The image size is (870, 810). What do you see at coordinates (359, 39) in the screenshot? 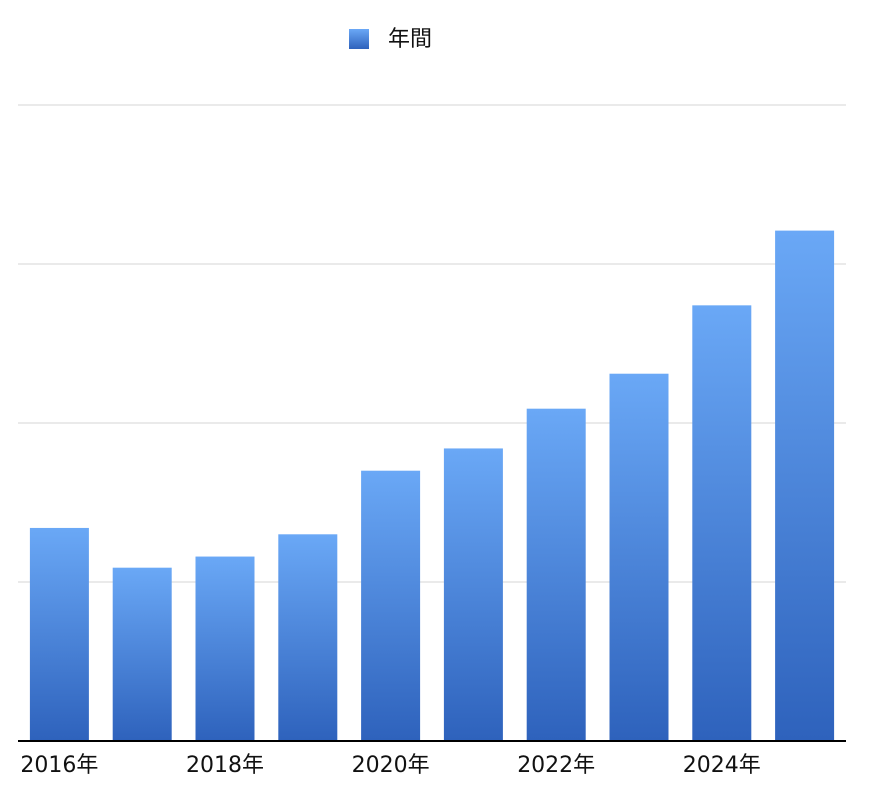
I see `legend-swatch` at bounding box center [359, 39].